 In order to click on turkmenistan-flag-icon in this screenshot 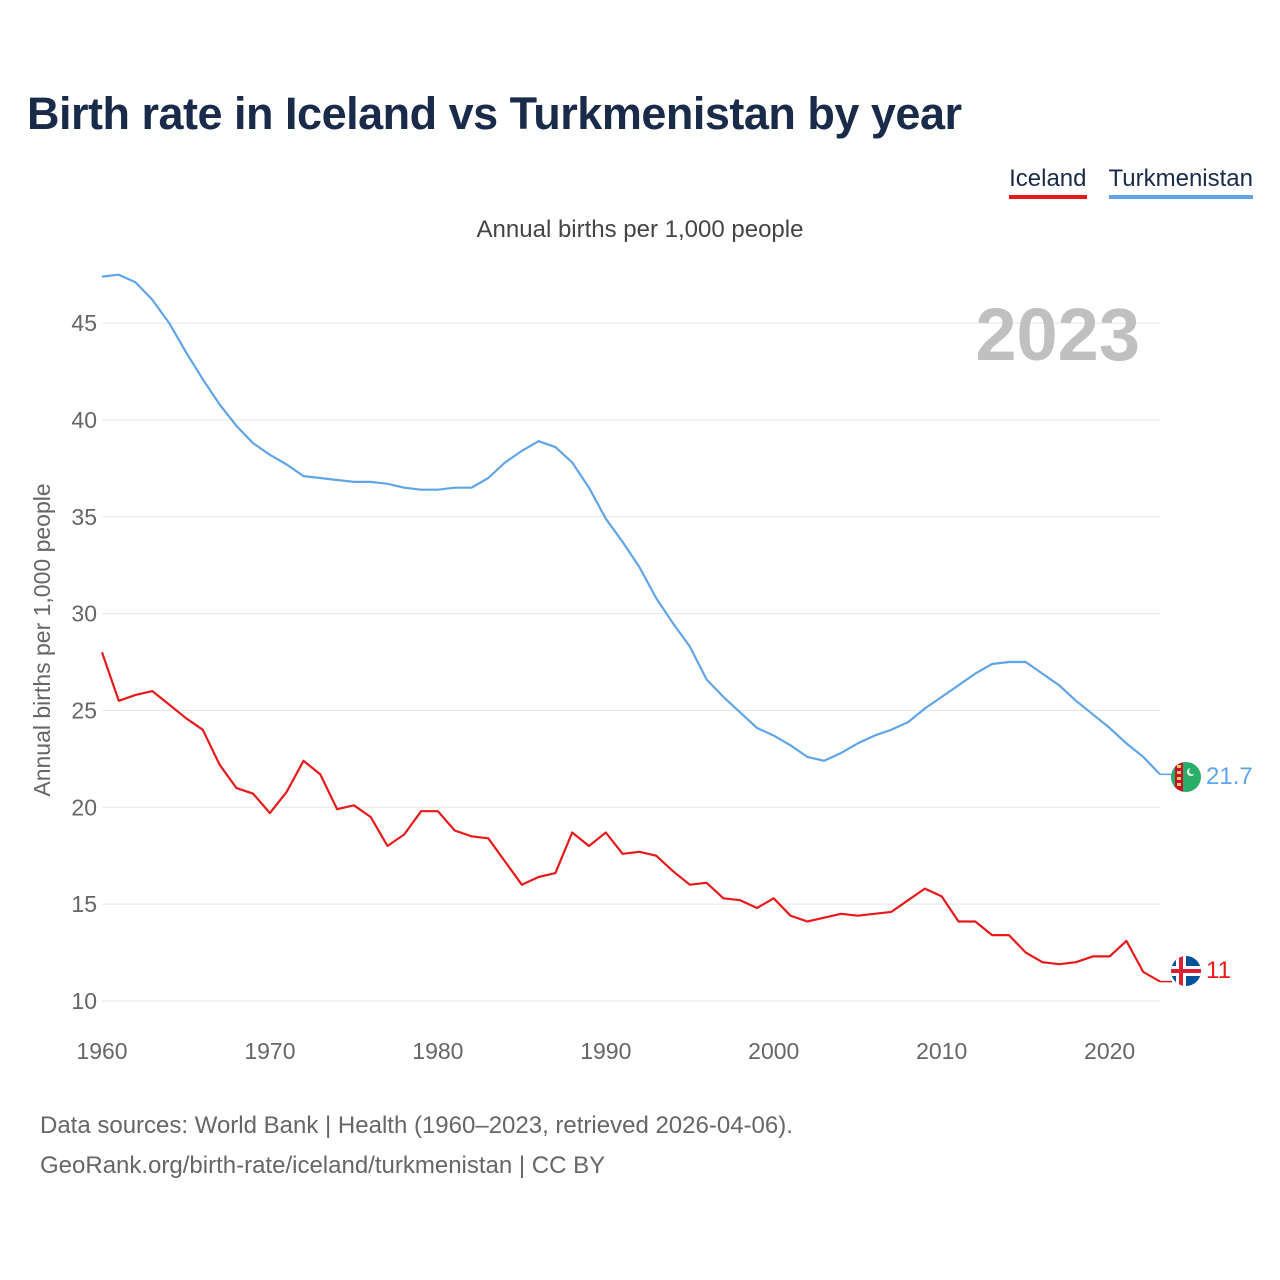, I will do `click(1186, 777)`.